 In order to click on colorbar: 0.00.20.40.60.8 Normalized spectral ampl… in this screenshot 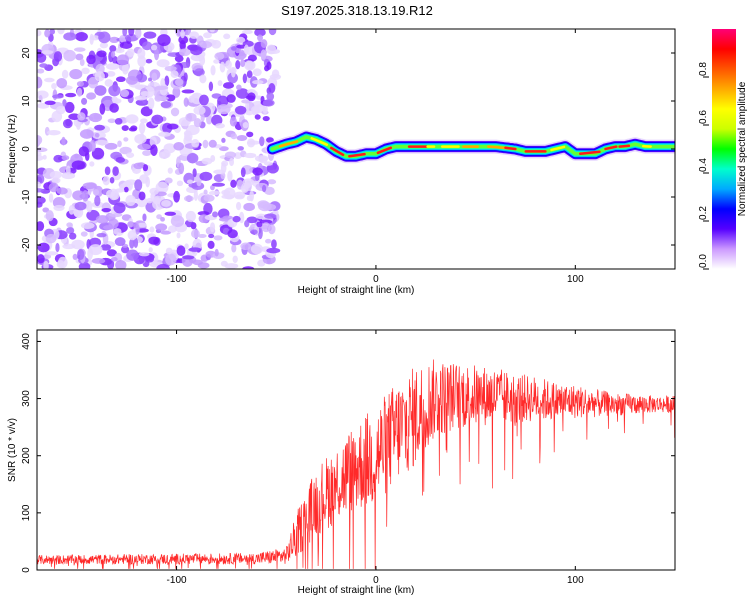, I will do `click(723, 149)`.